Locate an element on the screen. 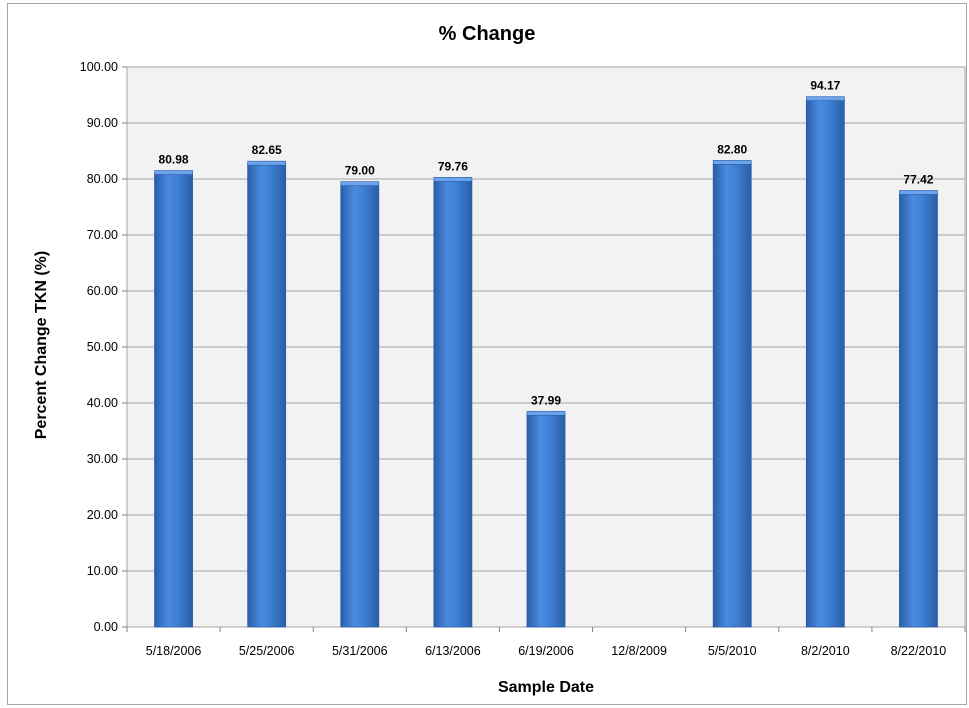 The width and height of the screenshot is (969, 708). y-tick-label: 60.00 is located at coordinates (102, 291).